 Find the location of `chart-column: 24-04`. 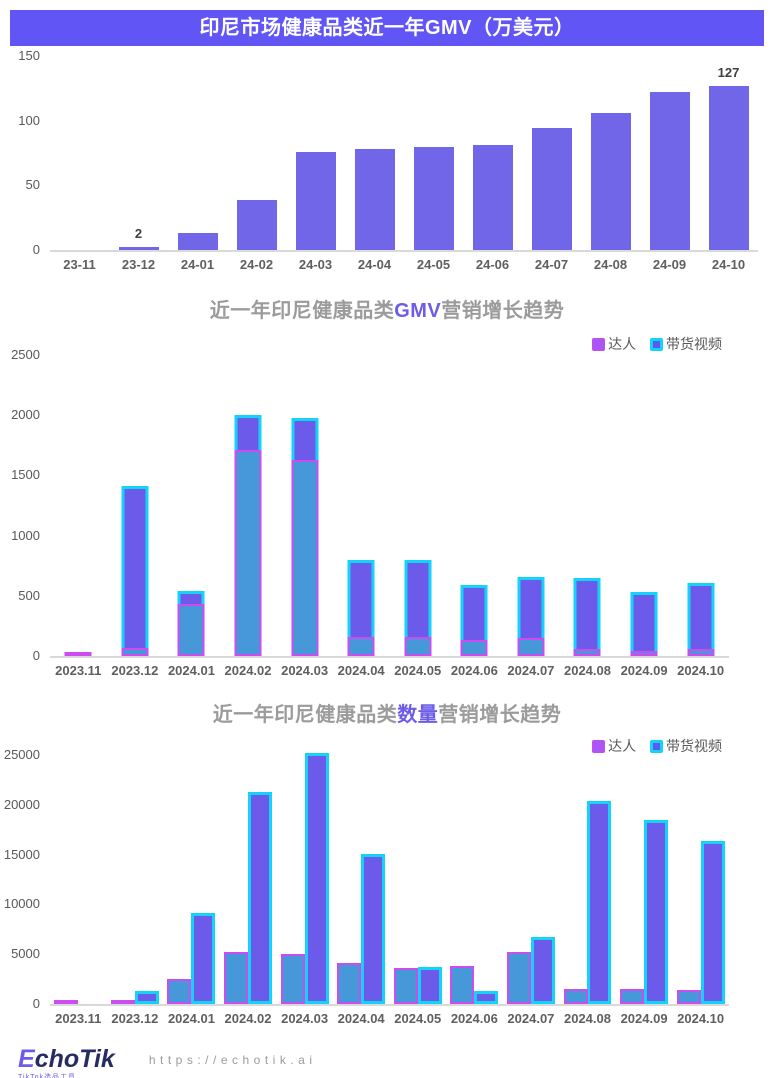

chart-column: 24-04 is located at coordinates (374, 164).